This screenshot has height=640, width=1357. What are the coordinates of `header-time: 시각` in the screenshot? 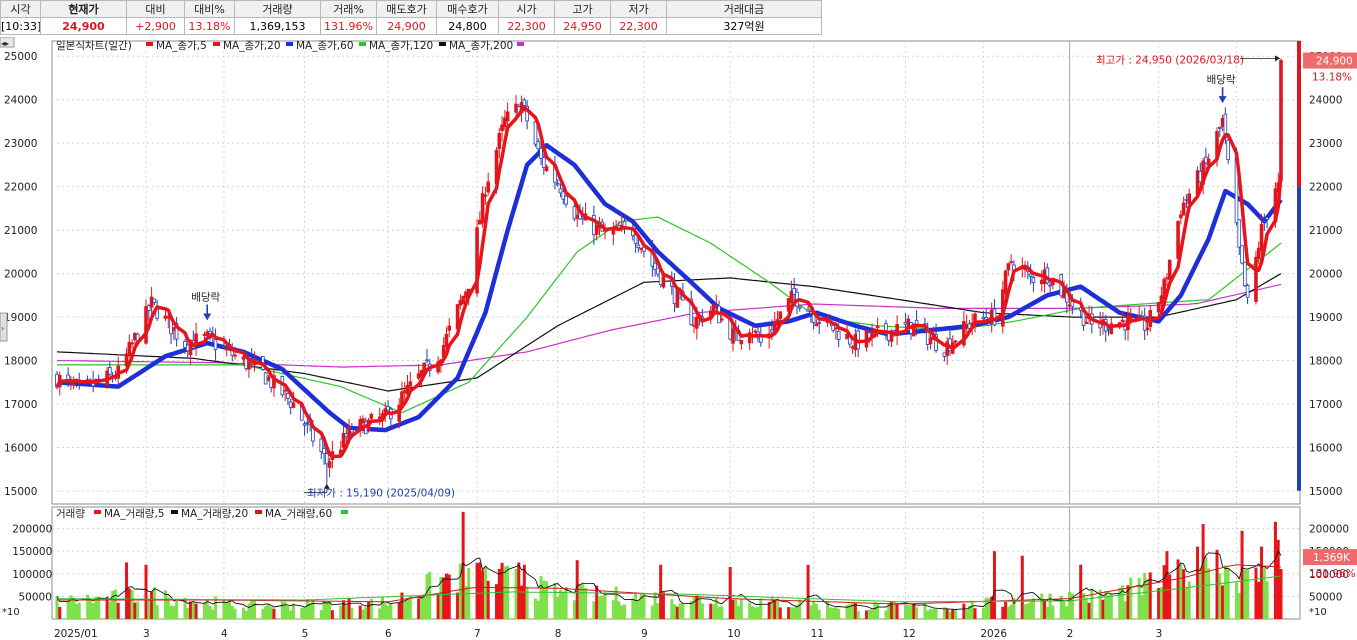 It's located at (20, 9).